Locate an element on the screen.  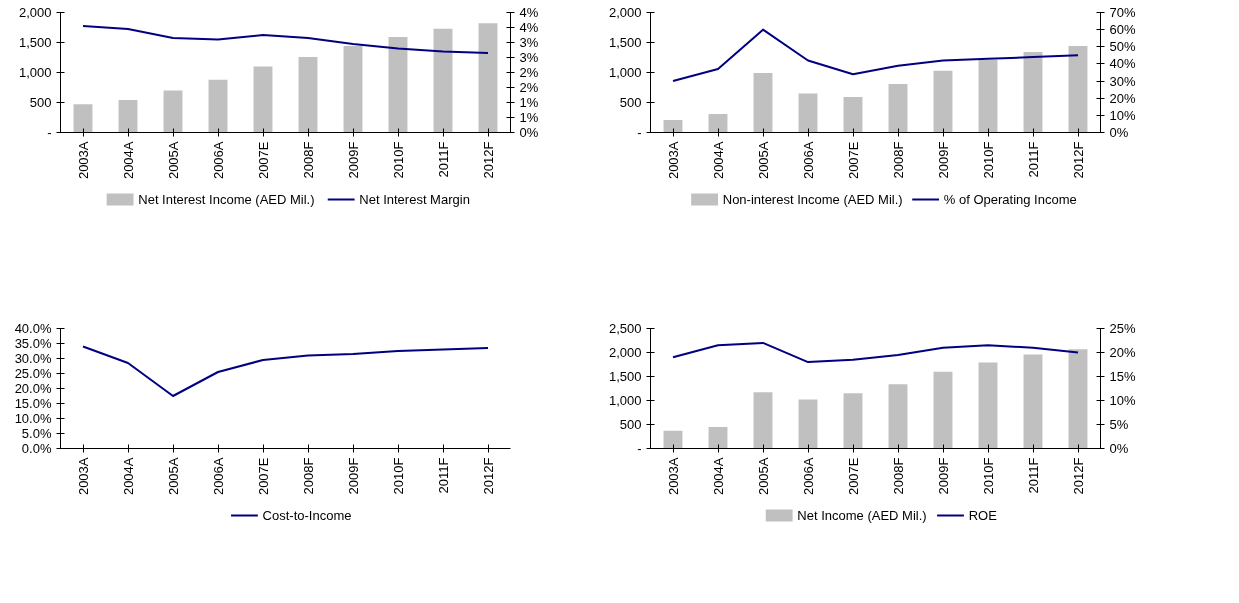
y2-tick-label: 1% is located at coordinates (529, 117).